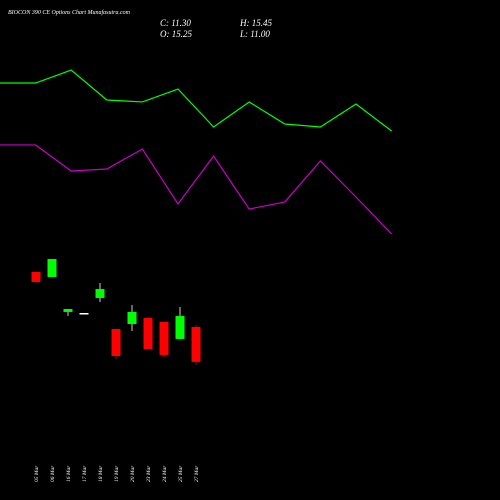 This screenshot has width=500, height=500. What do you see at coordinates (197, 473) in the screenshot?
I see `x-tick-label: 27 Mar` at bounding box center [197, 473].